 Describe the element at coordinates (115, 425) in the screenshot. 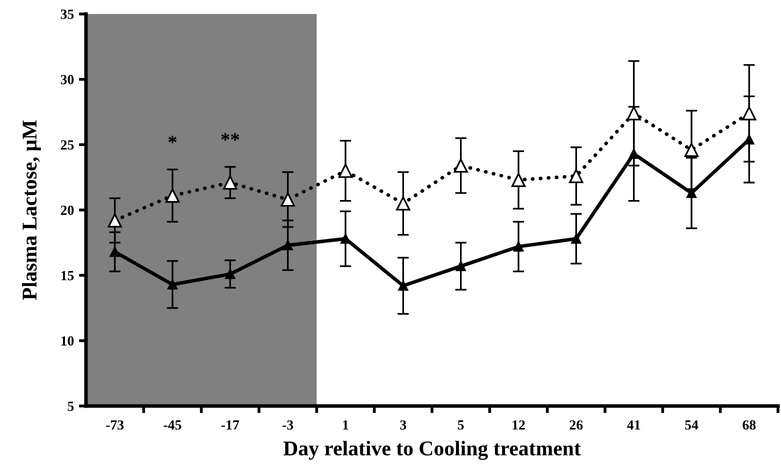

I see `x-tick-label: -73` at that location.